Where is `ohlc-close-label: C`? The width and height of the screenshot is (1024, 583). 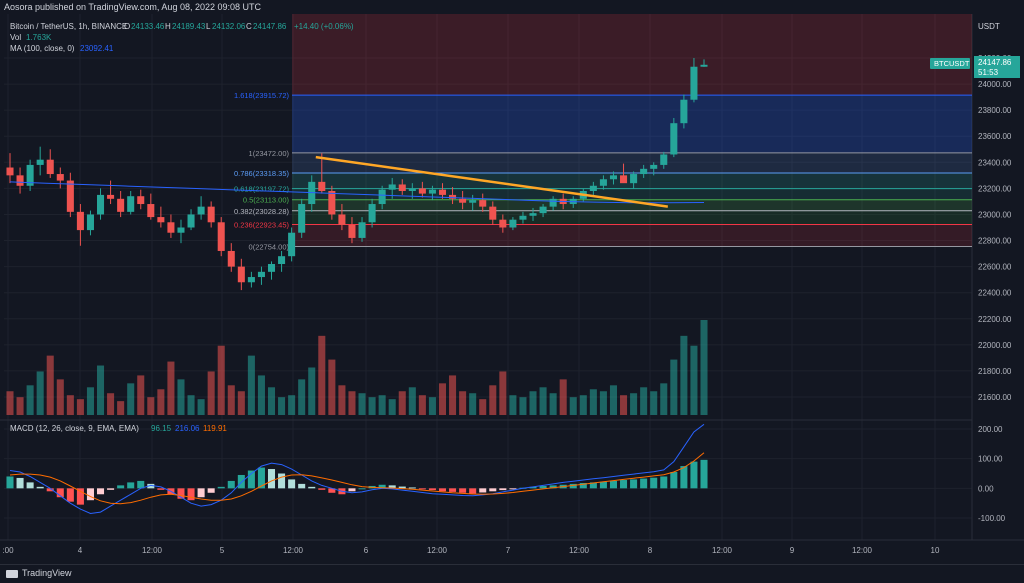
ohlc-close-label: C is located at coordinates (249, 26).